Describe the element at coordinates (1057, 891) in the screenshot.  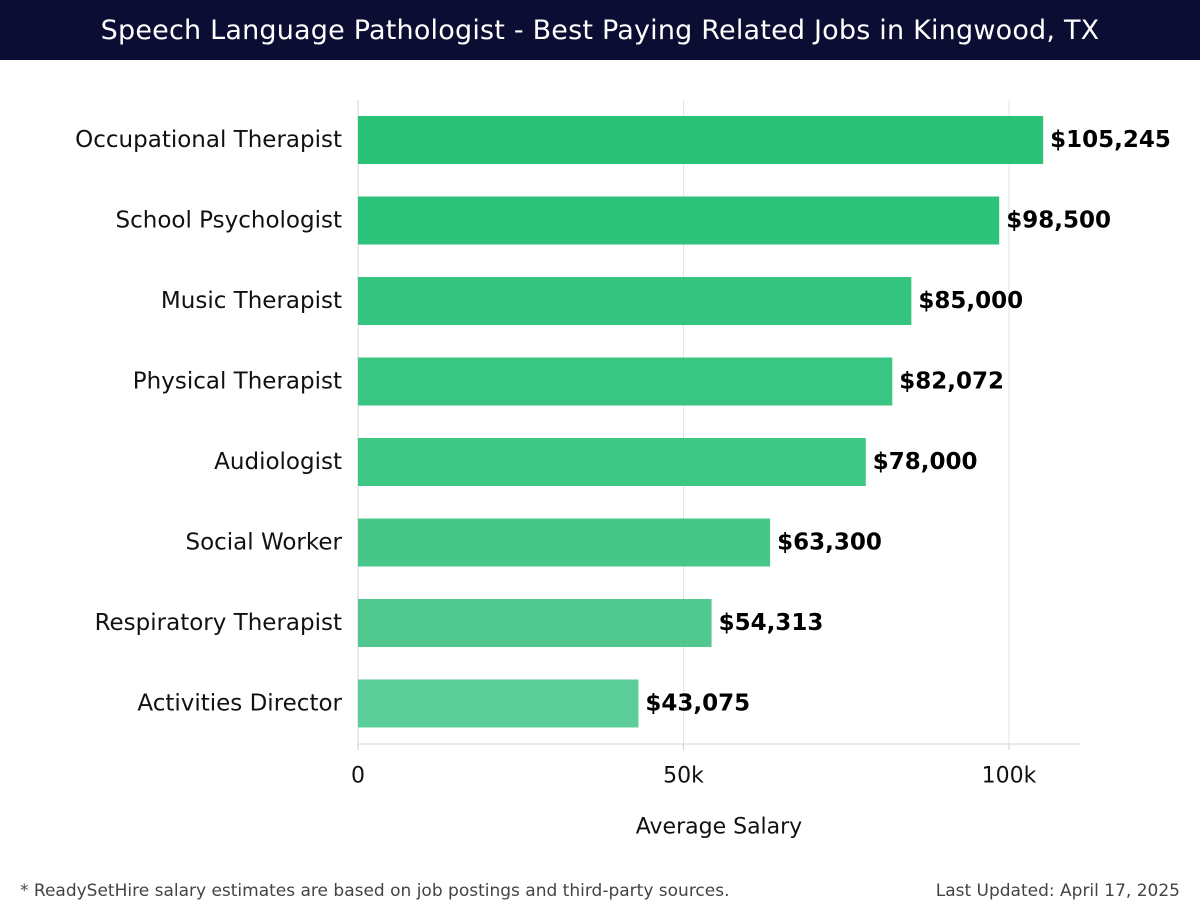
I see `last-updated: Last Updated: April 17, 2025` at that location.